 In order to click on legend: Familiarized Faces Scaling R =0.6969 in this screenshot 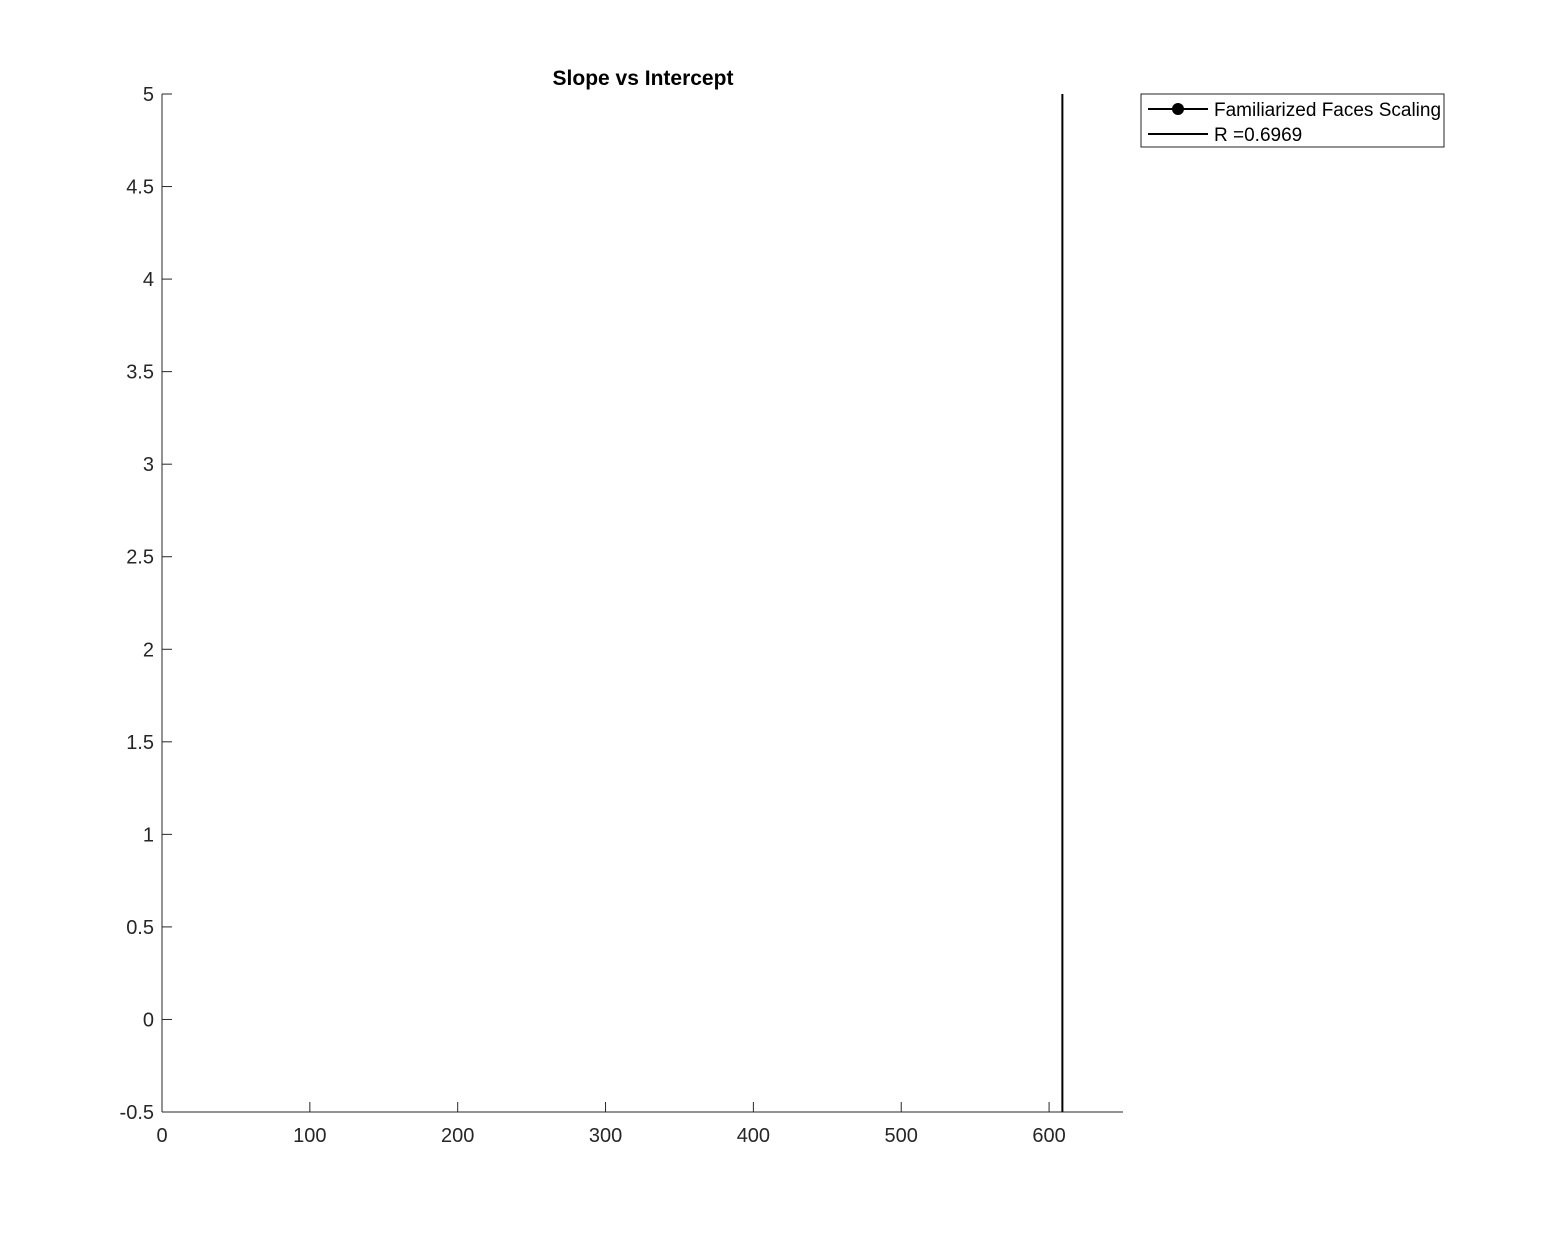, I will do `click(1292, 120)`.